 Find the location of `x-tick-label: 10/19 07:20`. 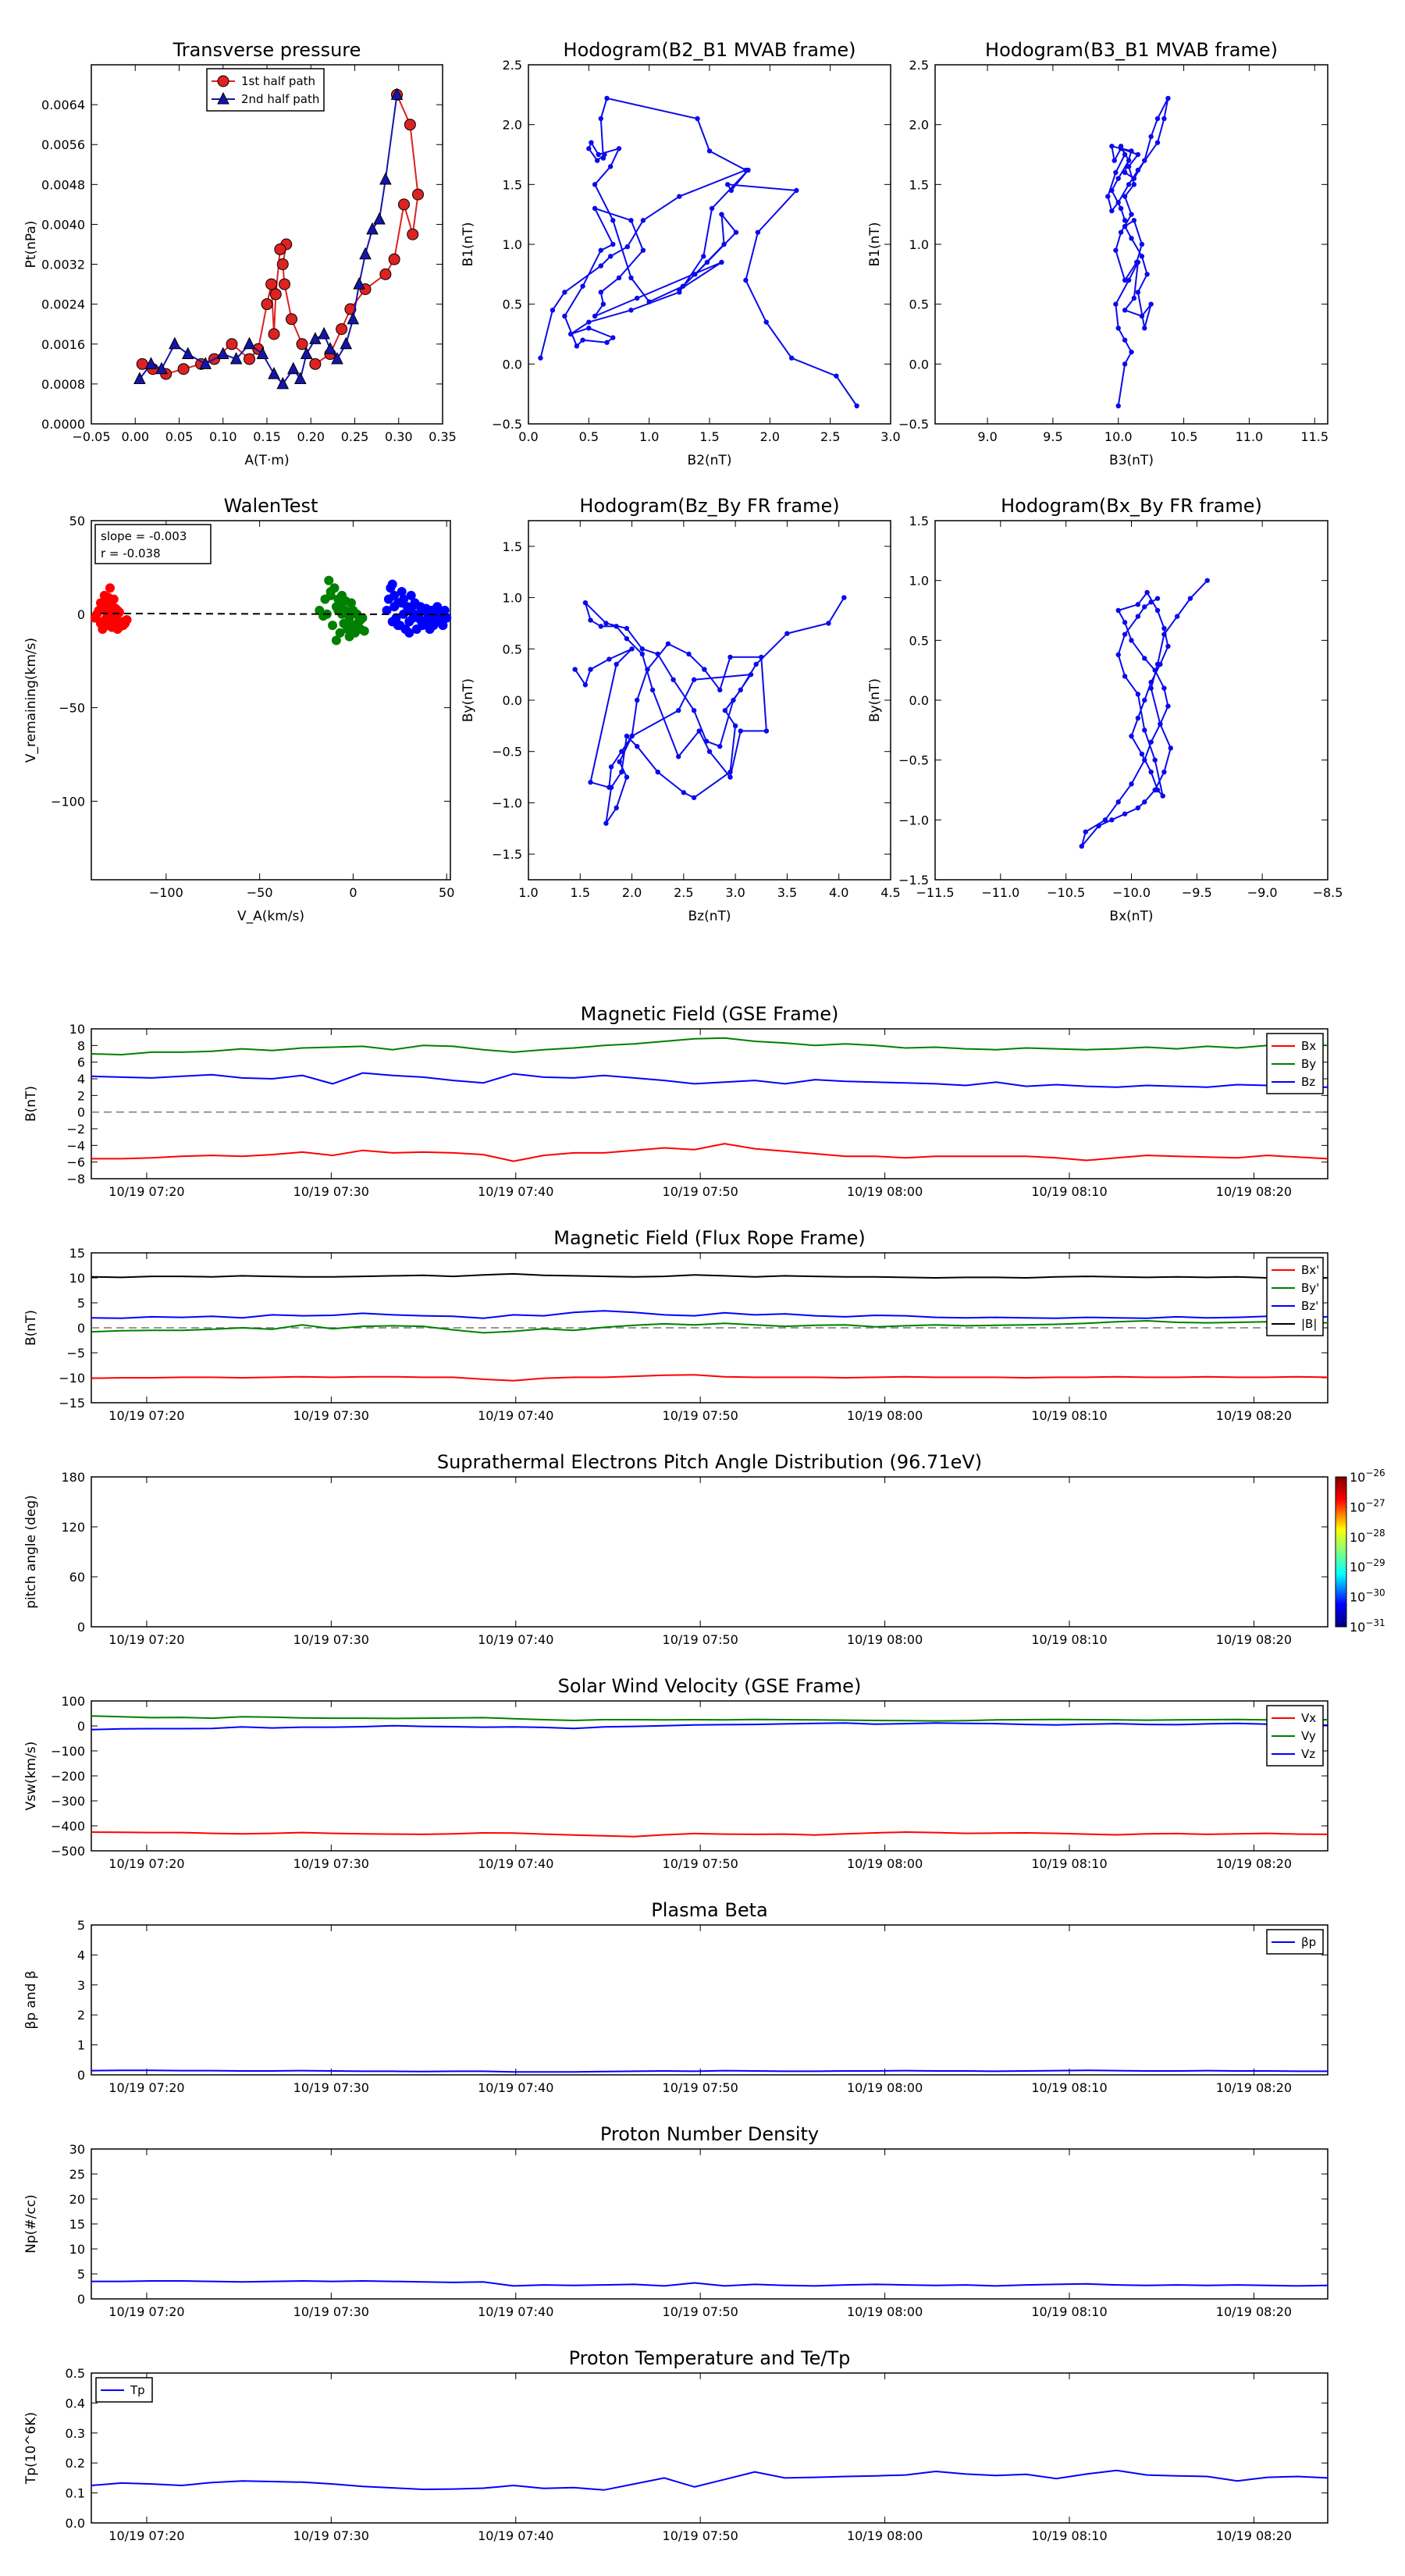

x-tick-label: 10/19 07:20 is located at coordinates (146, 1639).